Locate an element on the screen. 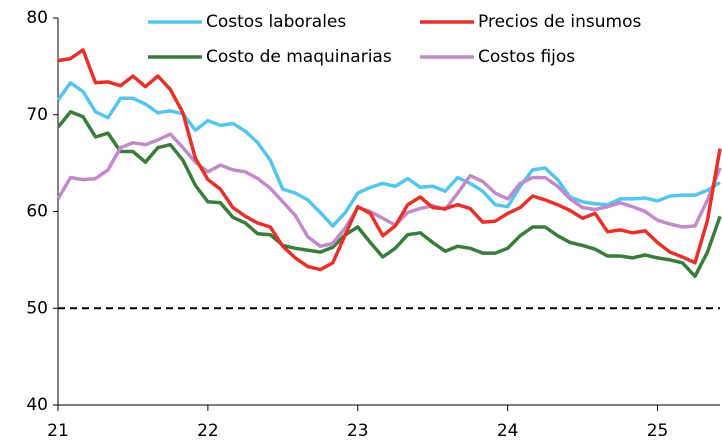 This screenshot has width=722, height=445. y-tick-label: 60 is located at coordinates (37, 212).